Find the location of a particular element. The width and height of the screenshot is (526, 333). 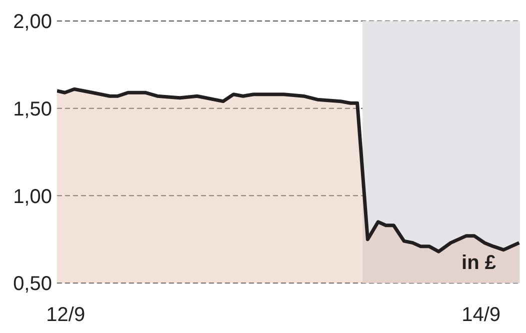

annotation: in £ is located at coordinates (479, 263).